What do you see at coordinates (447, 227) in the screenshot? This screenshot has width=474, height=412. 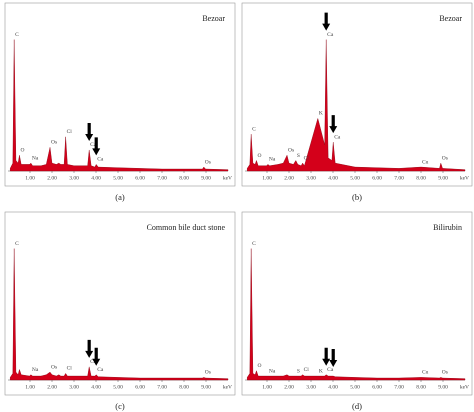 I see `panel-title: Bilirubin` at bounding box center [447, 227].